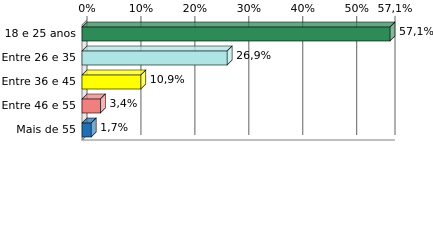  I want to click on x-tick-label: 57,1%, so click(395, 8).